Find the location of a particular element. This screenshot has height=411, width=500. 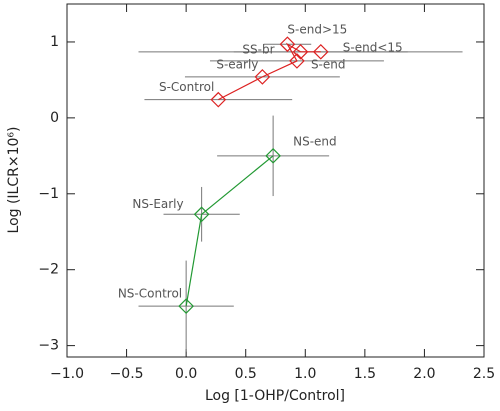

point-label: SS-br is located at coordinates (258, 49).